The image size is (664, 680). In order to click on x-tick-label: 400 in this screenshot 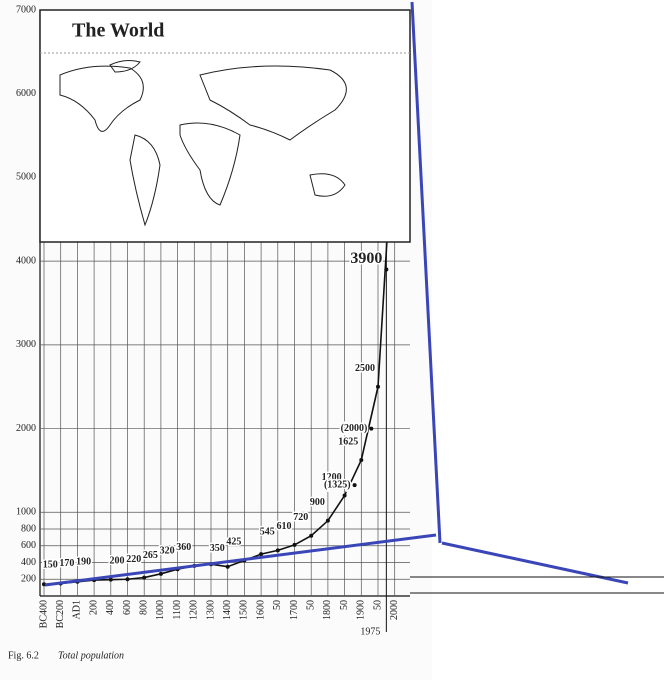, I will do `click(110, 607)`.